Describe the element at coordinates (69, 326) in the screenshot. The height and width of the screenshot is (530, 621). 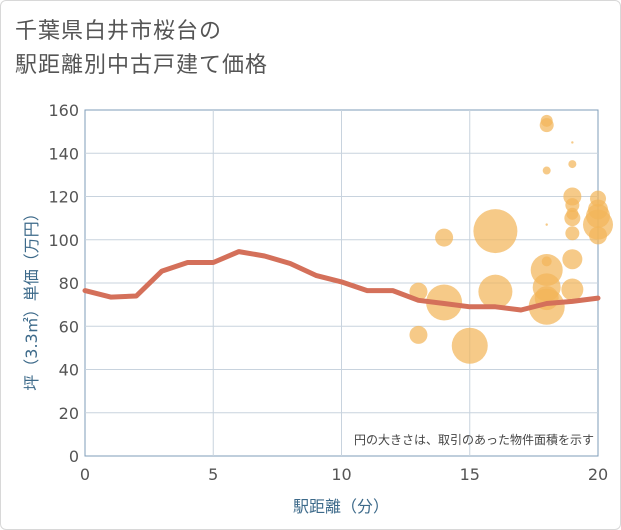
I see `y-tick-label: 60` at that location.